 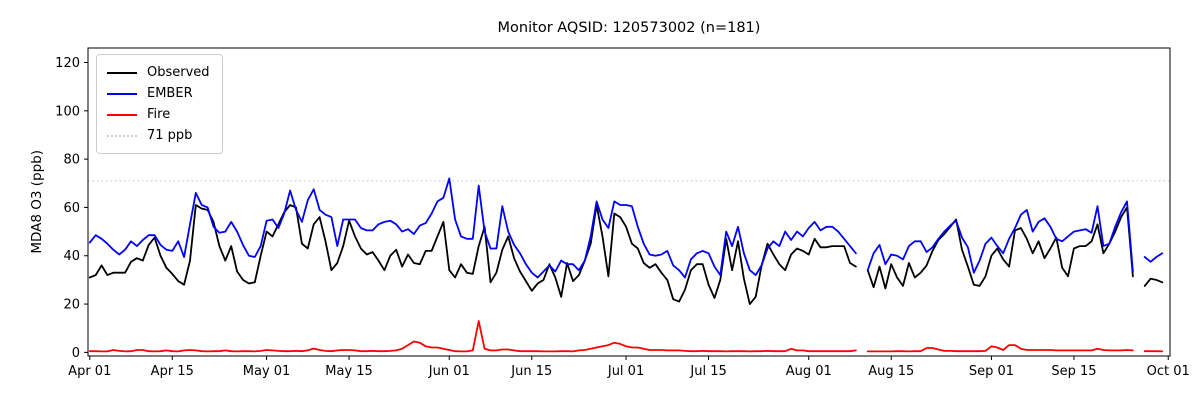 I want to click on fire-line-swatch, so click(x=122, y=114).